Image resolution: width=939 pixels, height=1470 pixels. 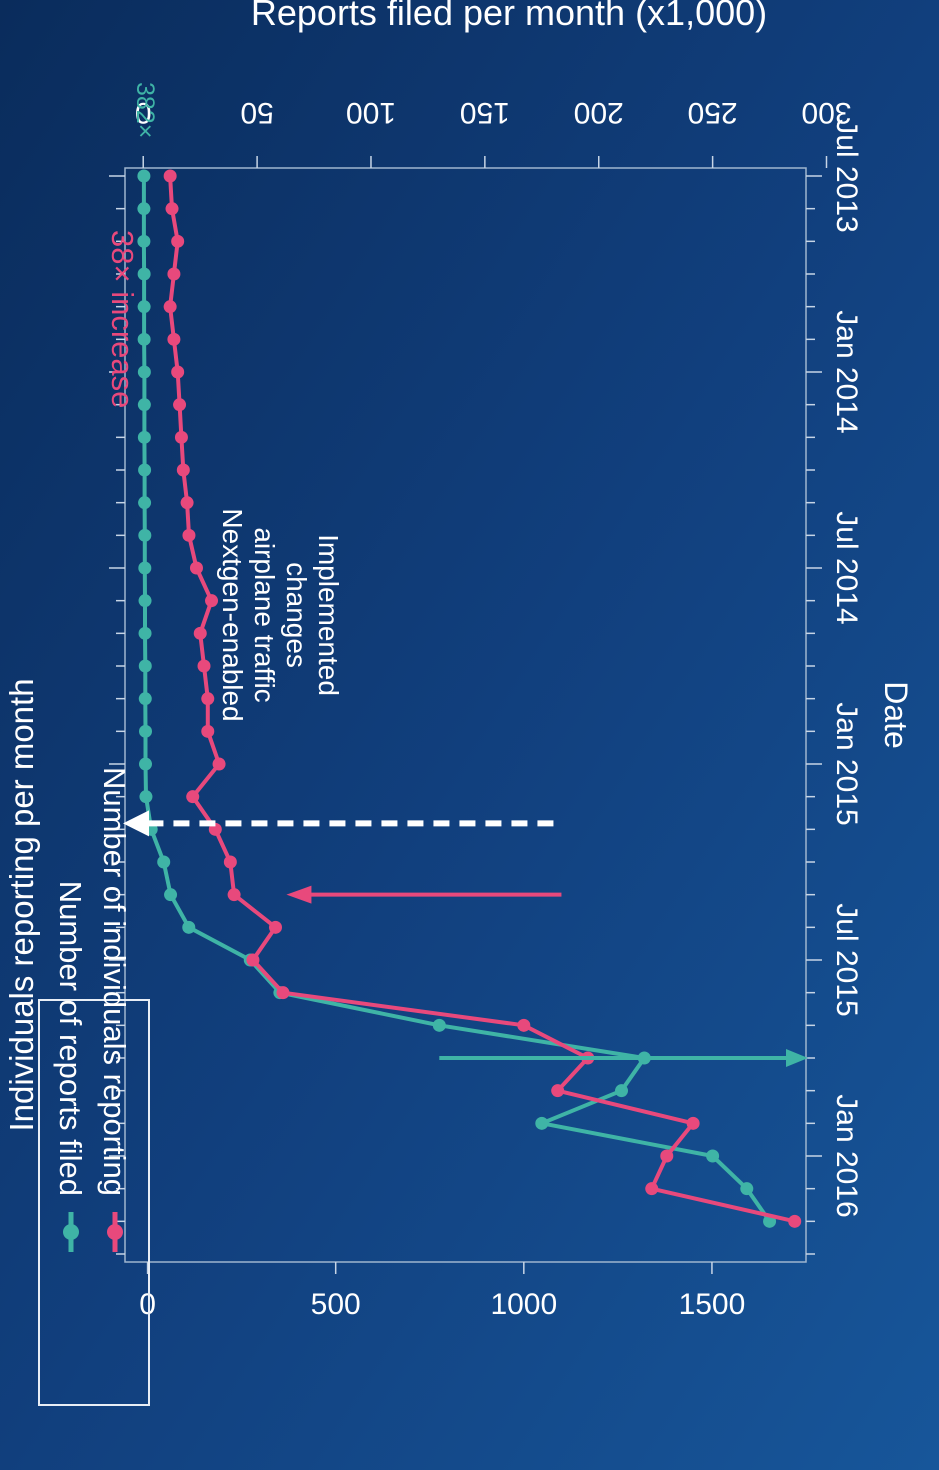 What do you see at coordinates (136, 823) in the screenshot?
I see `nextgen-arrow-head` at bounding box center [136, 823].